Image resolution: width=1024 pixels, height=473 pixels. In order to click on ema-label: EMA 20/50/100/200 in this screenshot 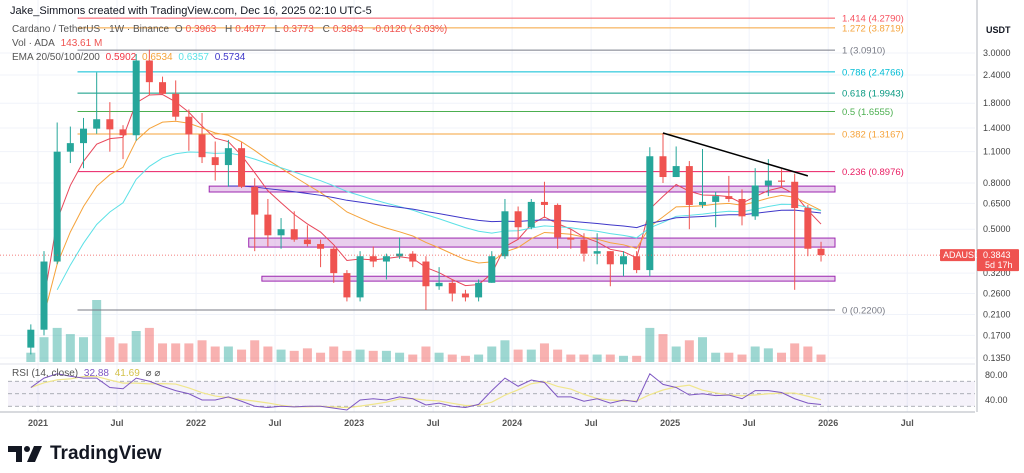, I will do `click(56, 57)`.